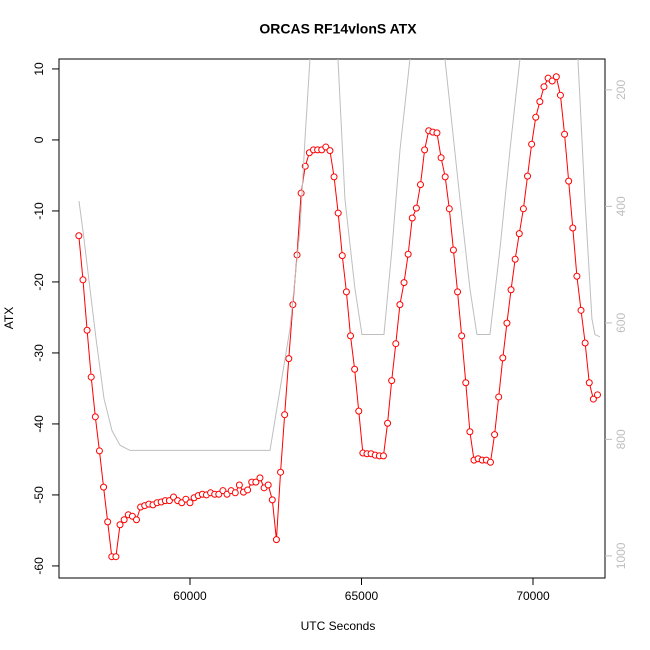 This screenshot has height=650, width=650. I want to click on chart-title: ORCAS RF14vlonS ATX, so click(338, 29).